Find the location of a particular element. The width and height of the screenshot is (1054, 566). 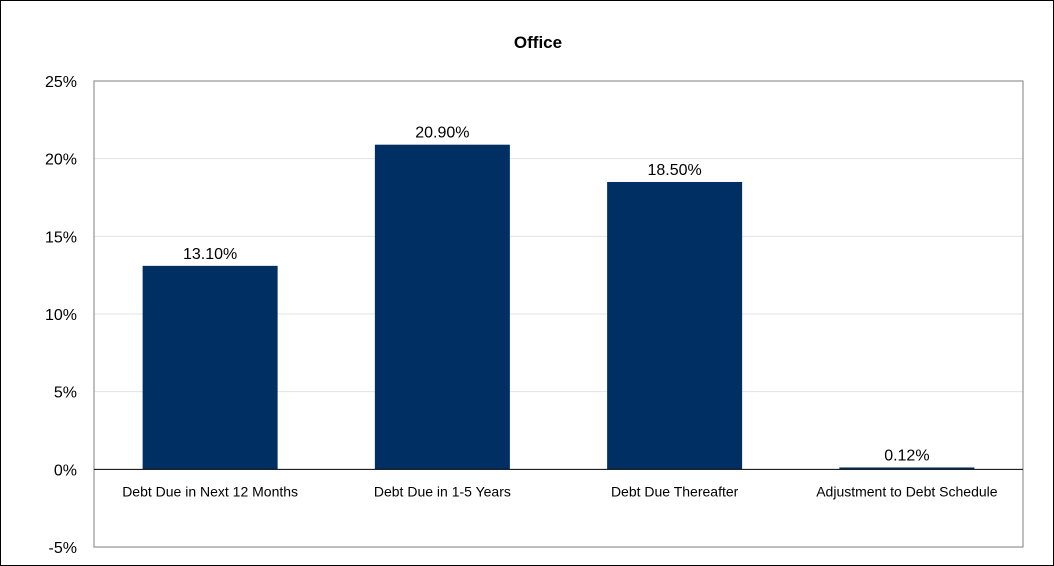

y-tick-label: 15% is located at coordinates (61, 237).